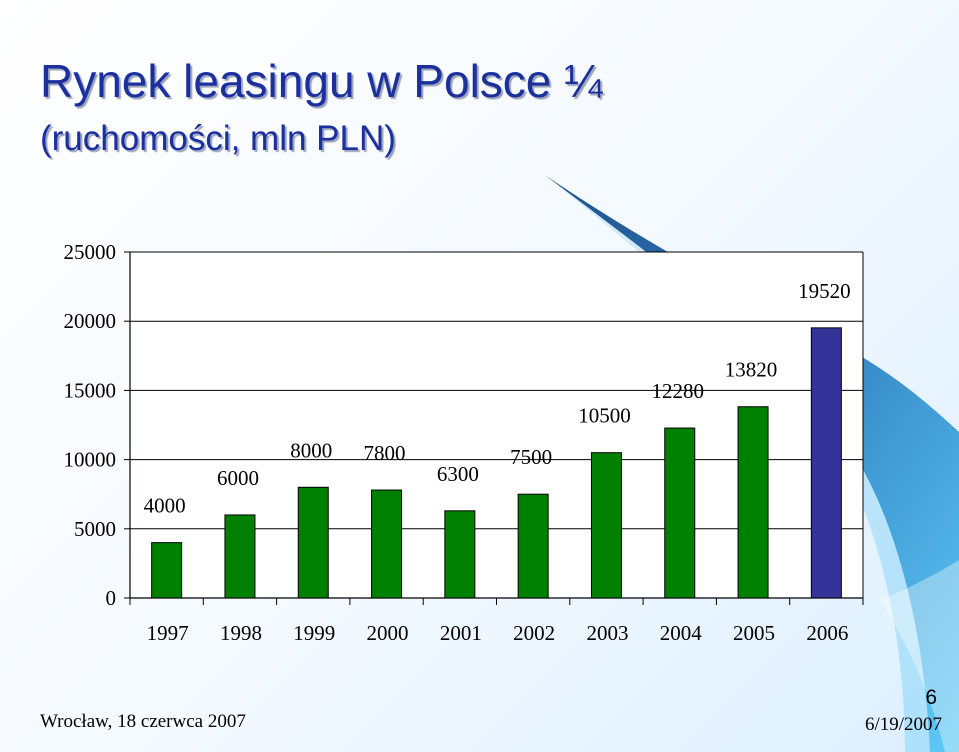  Describe the element at coordinates (606, 525) in the screenshot. I see `bar-2003` at that location.